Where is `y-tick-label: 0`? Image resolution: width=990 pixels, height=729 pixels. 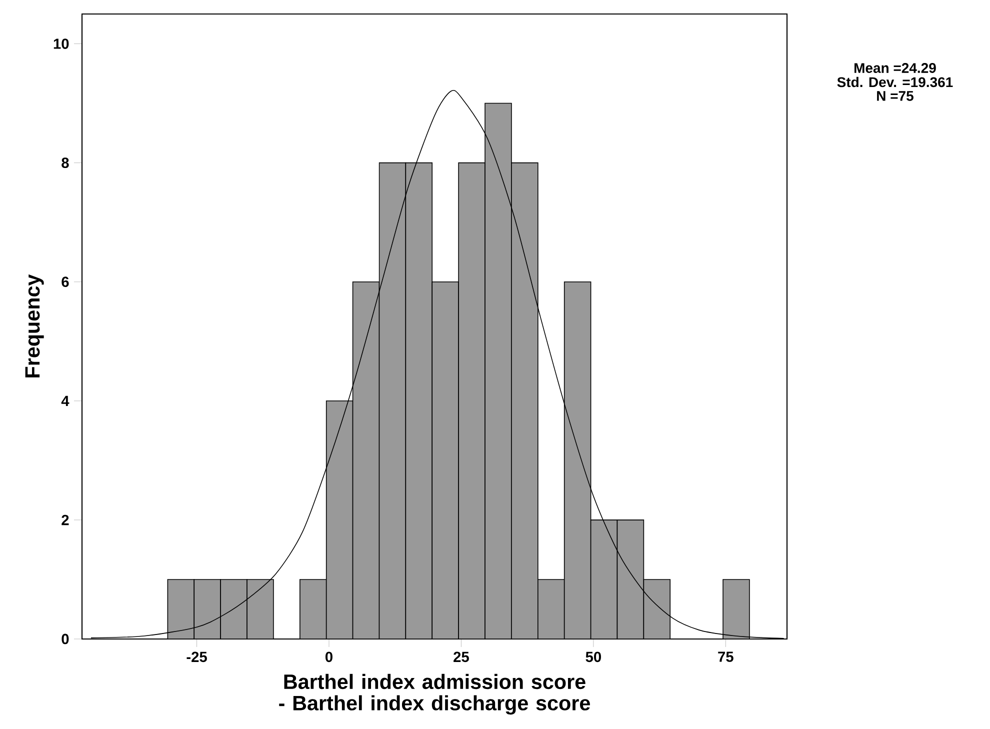 y-tick-label: 0 is located at coordinates (65, 639).